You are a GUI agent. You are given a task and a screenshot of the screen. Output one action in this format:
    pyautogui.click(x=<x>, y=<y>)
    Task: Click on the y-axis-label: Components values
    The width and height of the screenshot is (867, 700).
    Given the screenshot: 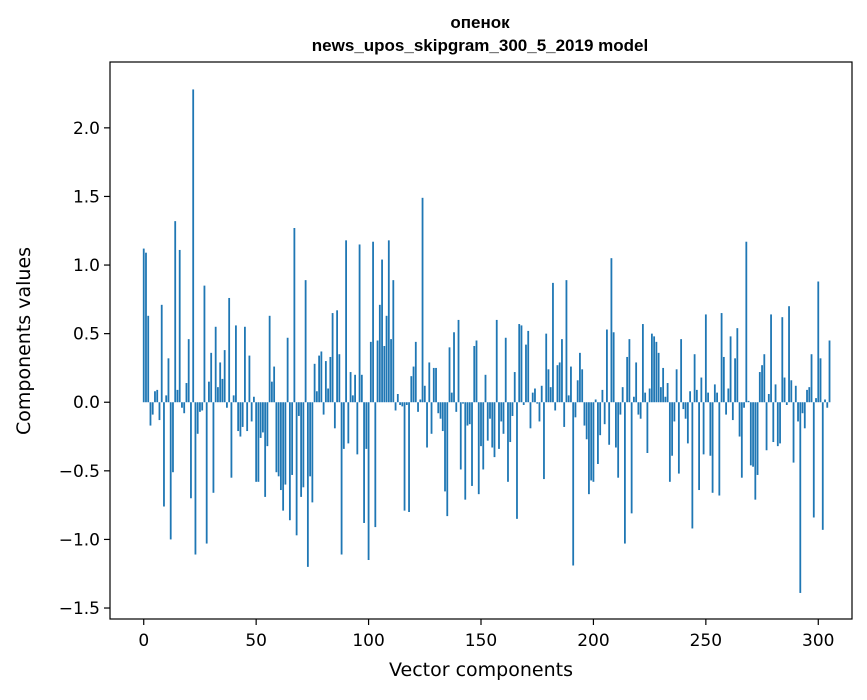 What is the action you would take?
    pyautogui.click(x=24, y=341)
    